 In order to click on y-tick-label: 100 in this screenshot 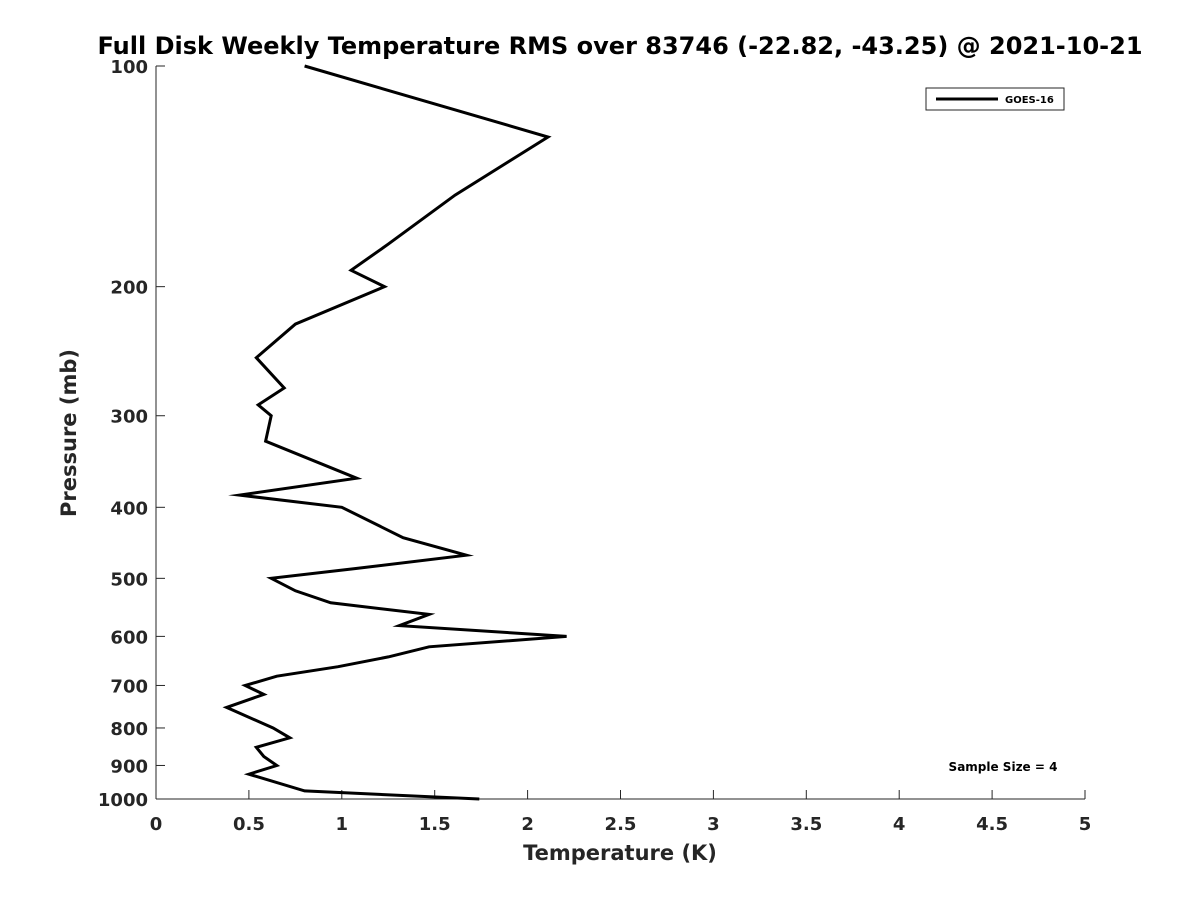, I will do `click(129, 67)`.